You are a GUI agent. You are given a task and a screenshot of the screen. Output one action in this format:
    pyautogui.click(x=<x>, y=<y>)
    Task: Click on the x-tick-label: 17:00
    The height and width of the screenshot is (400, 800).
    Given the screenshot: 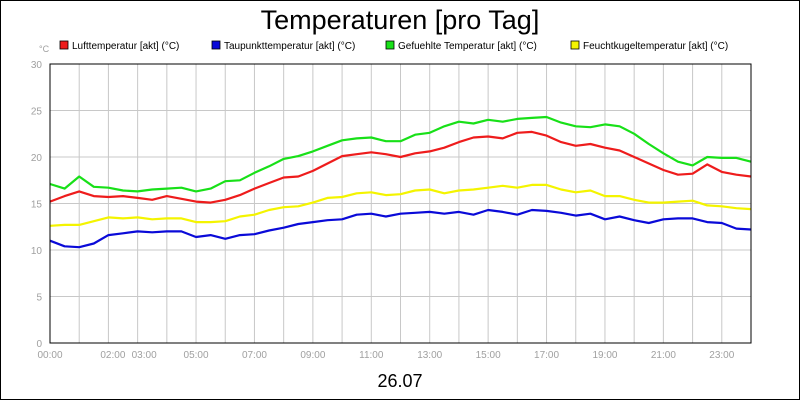 What is the action you would take?
    pyautogui.click(x=546, y=355)
    